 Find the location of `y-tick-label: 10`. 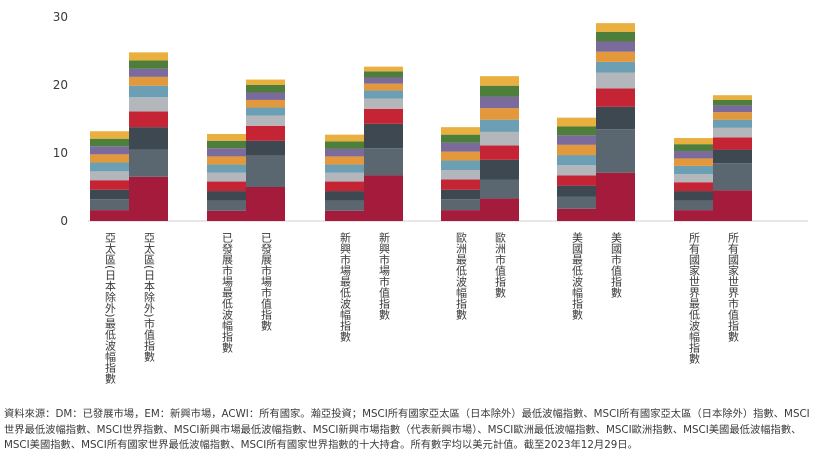

y-tick-label: 10 is located at coordinates (60, 153).